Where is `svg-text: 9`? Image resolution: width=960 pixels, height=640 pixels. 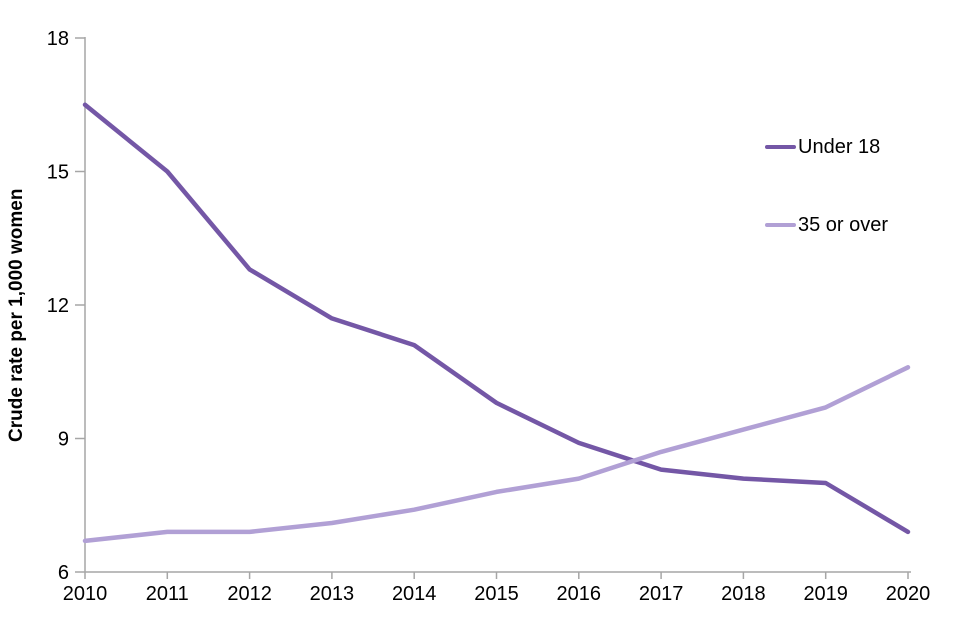 svg-text: 9 is located at coordinates (63, 440).